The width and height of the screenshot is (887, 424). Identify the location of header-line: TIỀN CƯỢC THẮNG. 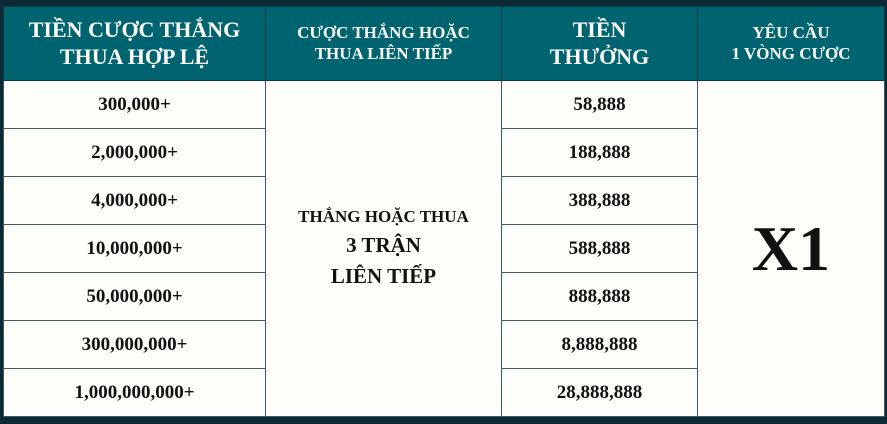
(134, 30).